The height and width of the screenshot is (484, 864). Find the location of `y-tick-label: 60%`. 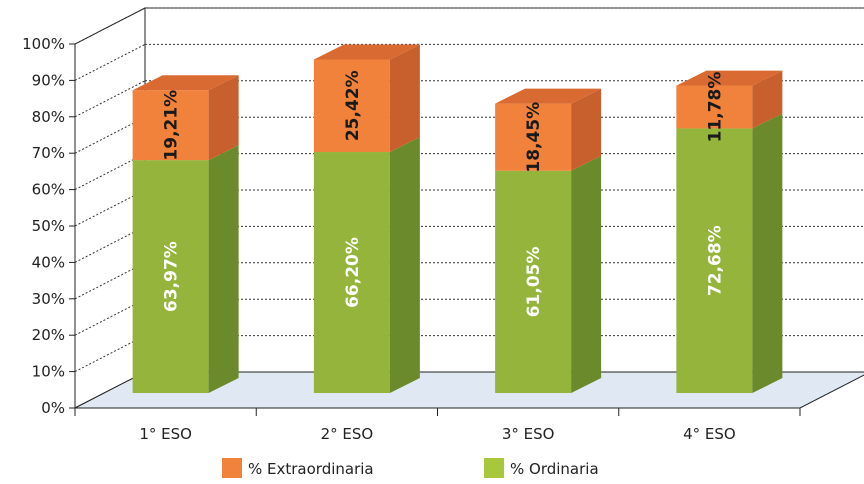

y-tick-label: 60% is located at coordinates (48, 190).